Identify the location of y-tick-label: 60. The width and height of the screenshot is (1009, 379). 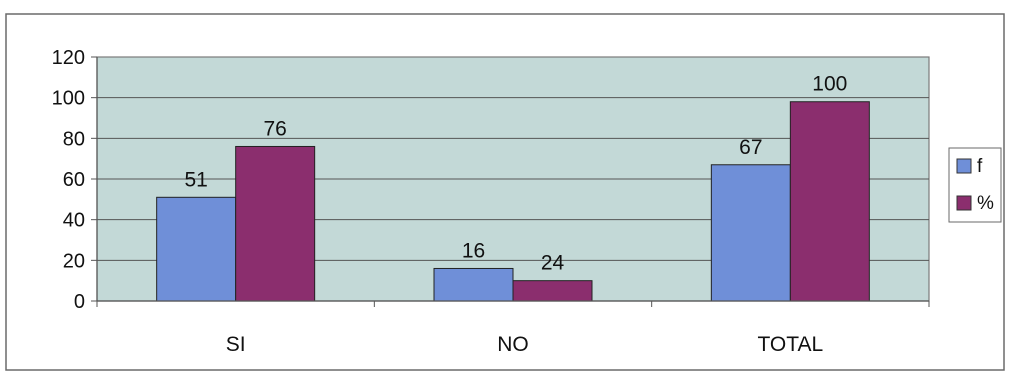
(74, 180).